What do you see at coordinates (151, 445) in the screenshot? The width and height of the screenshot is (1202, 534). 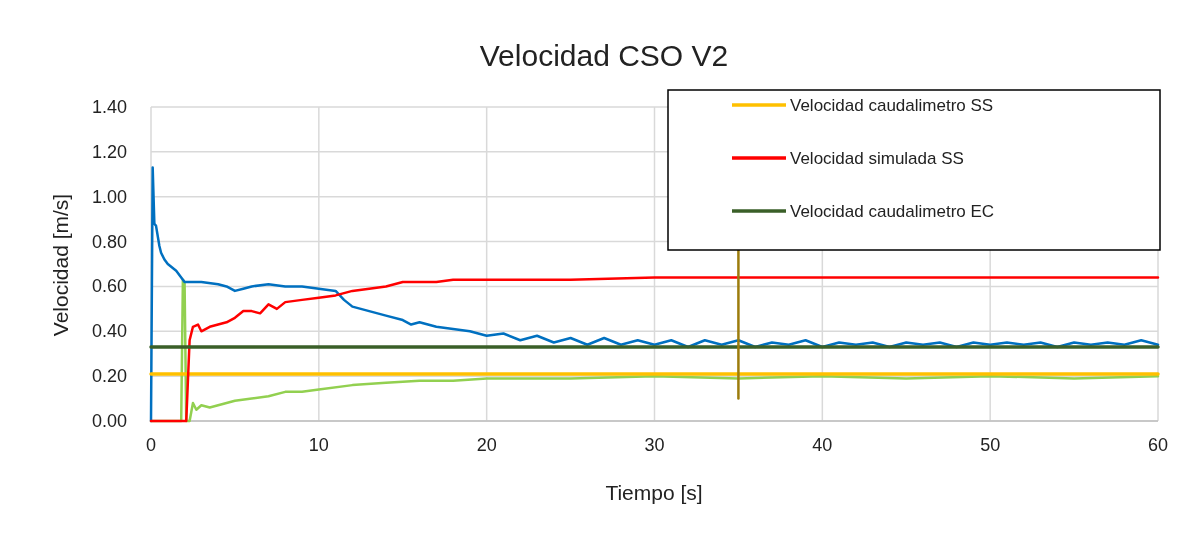 I see `x-tick-label: 0` at bounding box center [151, 445].